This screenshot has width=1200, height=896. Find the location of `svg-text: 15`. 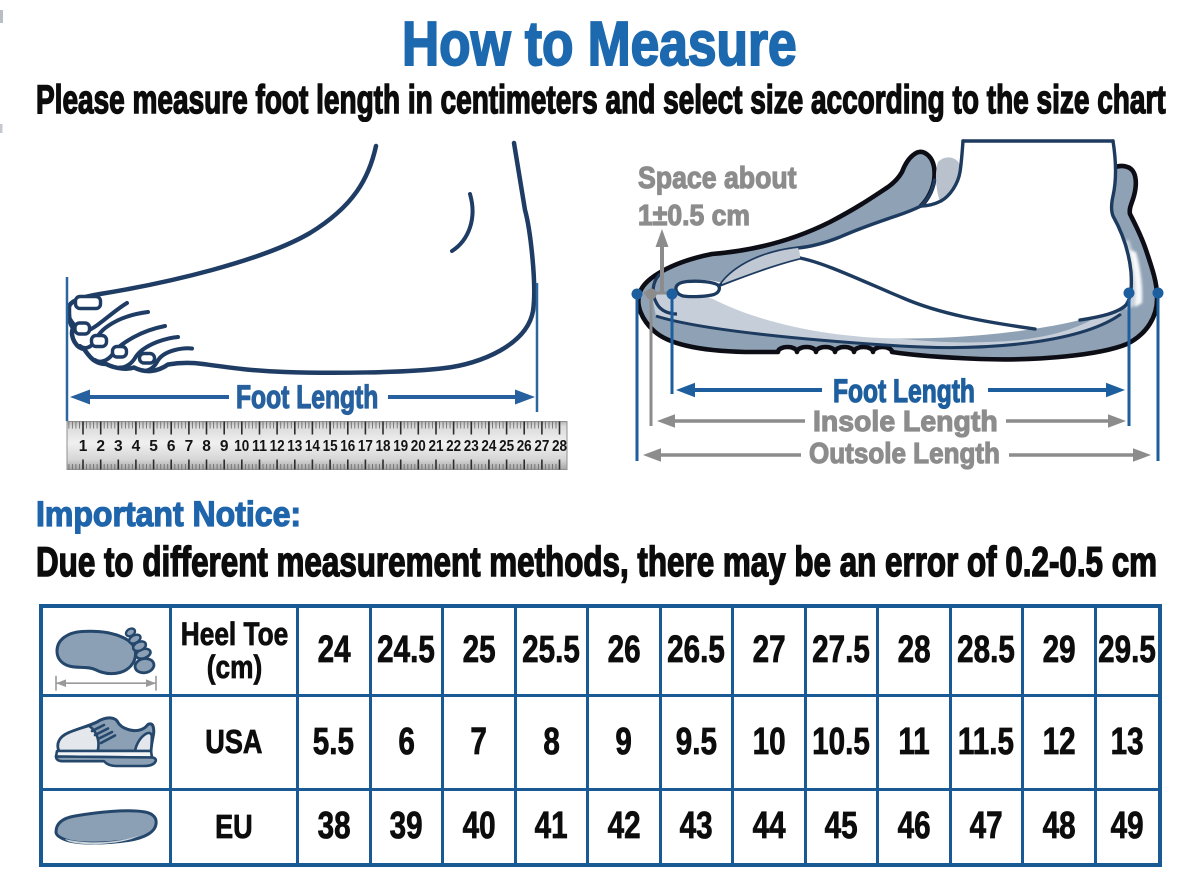

svg-text: 15 is located at coordinates (330, 446).